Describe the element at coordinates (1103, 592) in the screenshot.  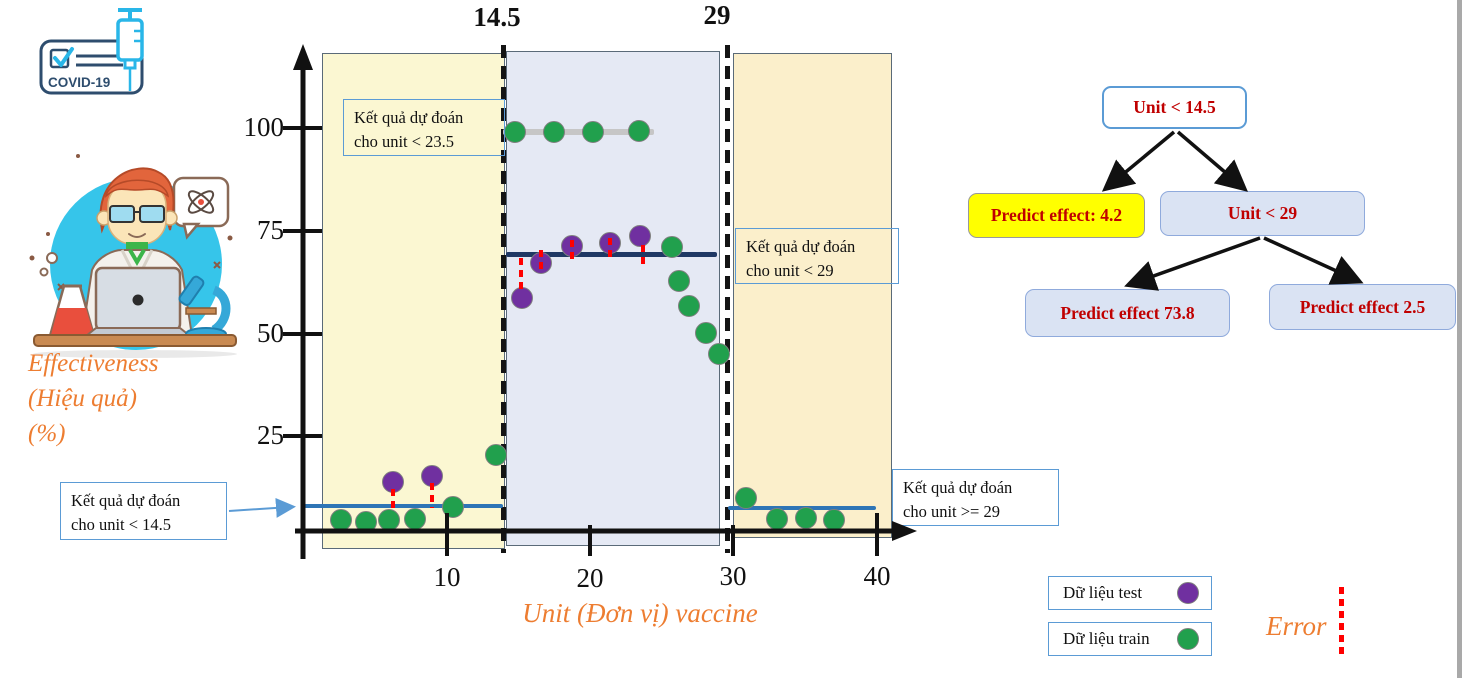
I see `legend-test-label: Dữ liệu test` at that location.